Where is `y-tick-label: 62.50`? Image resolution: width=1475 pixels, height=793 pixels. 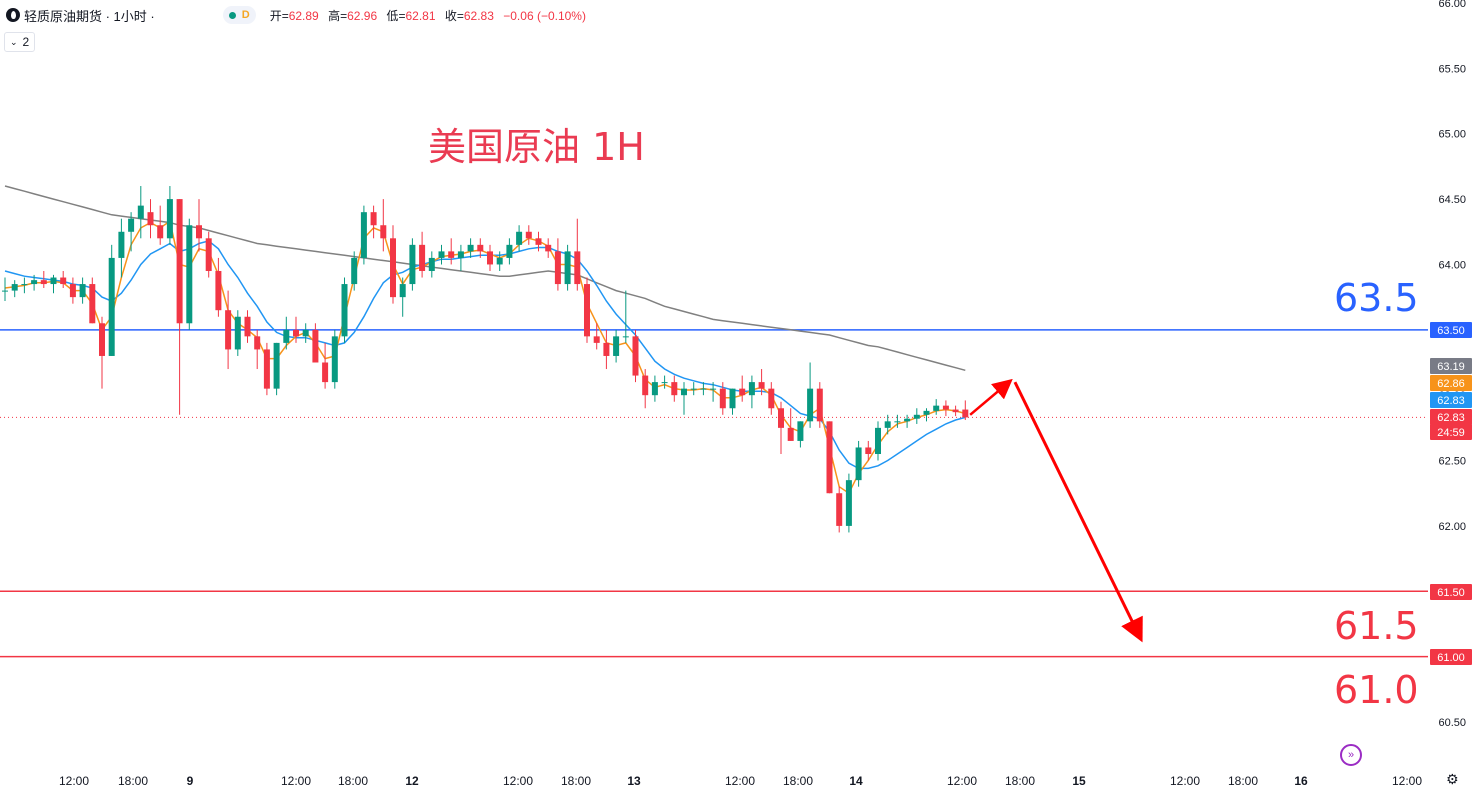
y-tick-label: 62.50 is located at coordinates (1452, 462).